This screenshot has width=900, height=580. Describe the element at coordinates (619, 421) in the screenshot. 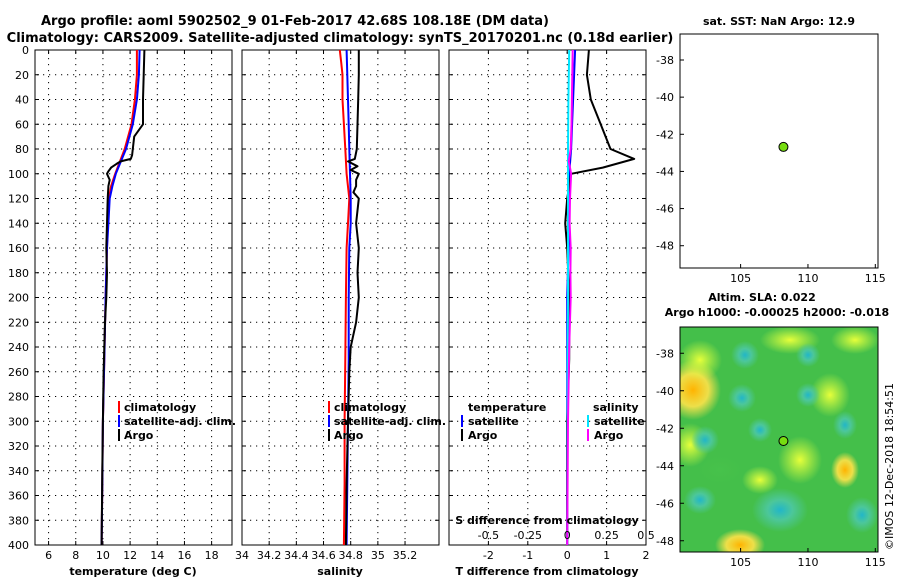

I see `legend-label-s-satellite: satellite` at that location.